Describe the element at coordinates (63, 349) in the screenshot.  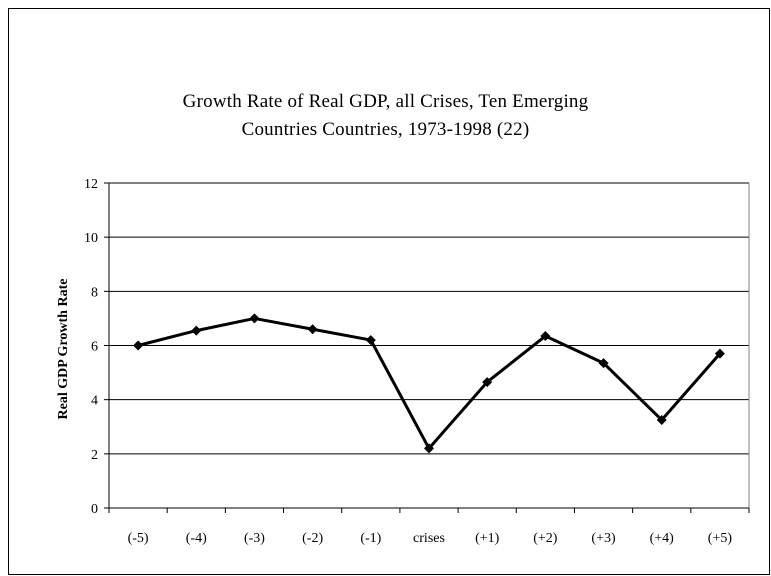
I see `y-axis-label: Real GDP Growth Rate` at that location.